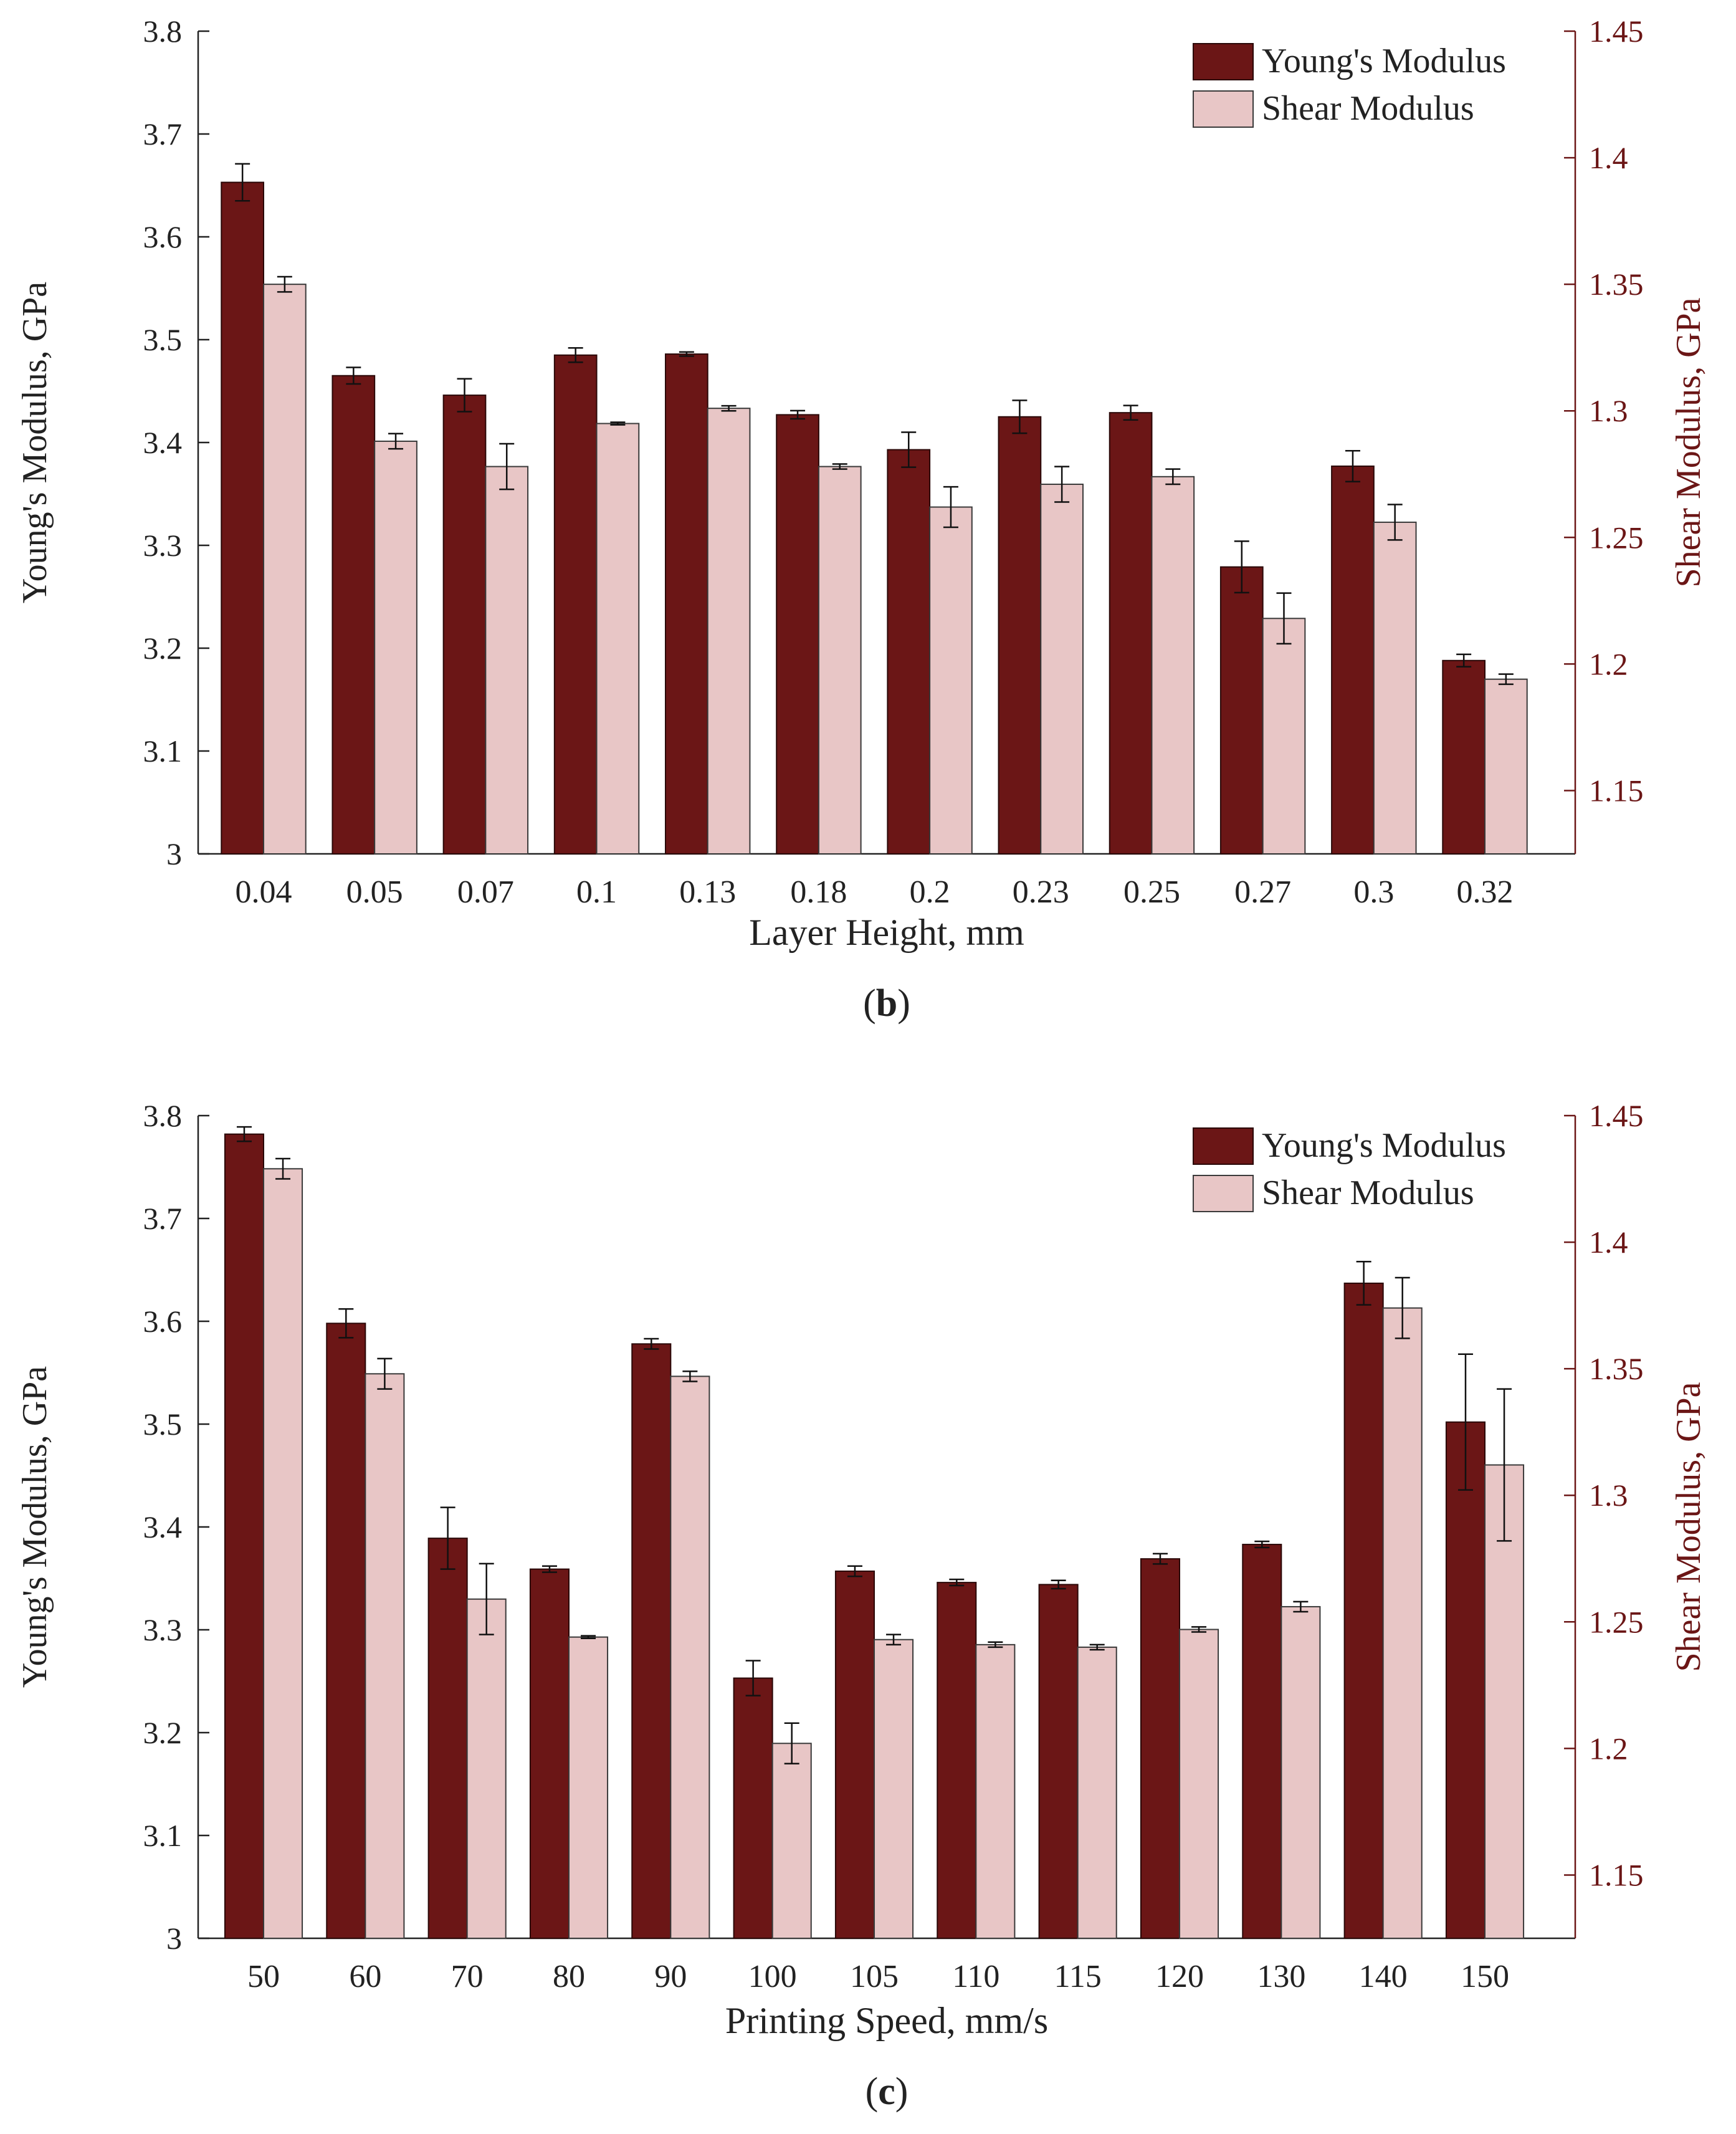 The height and width of the screenshot is (2134, 1736). I want to click on x-tick-label: 50, so click(263, 1976).